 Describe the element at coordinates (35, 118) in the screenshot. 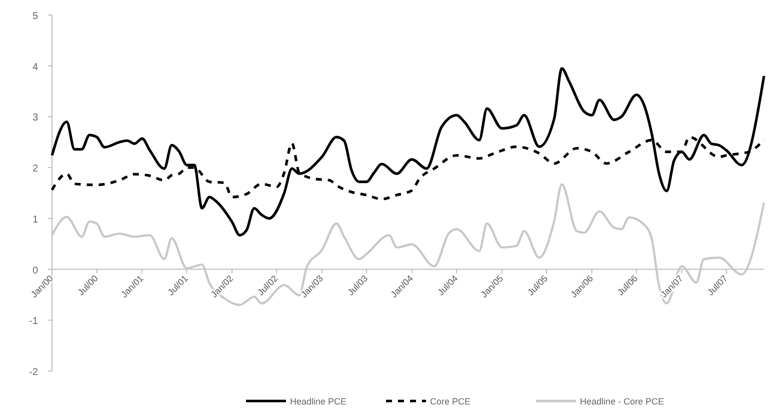

I see `y-tick-label: 3` at that location.